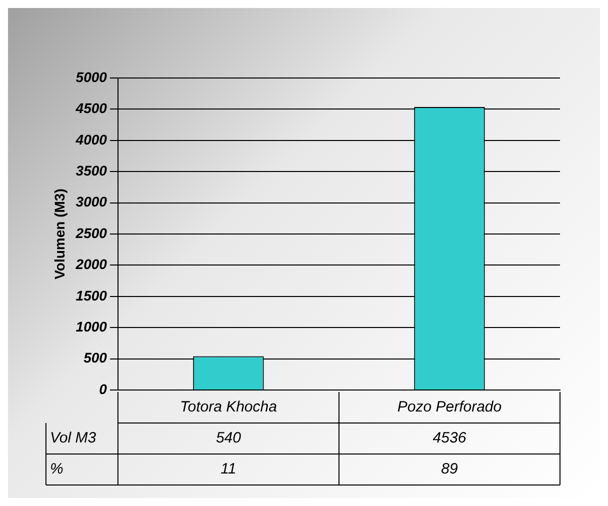 This screenshot has width=608, height=506. What do you see at coordinates (92, 295) in the screenshot?
I see `y-tick-label: 1500` at bounding box center [92, 295].